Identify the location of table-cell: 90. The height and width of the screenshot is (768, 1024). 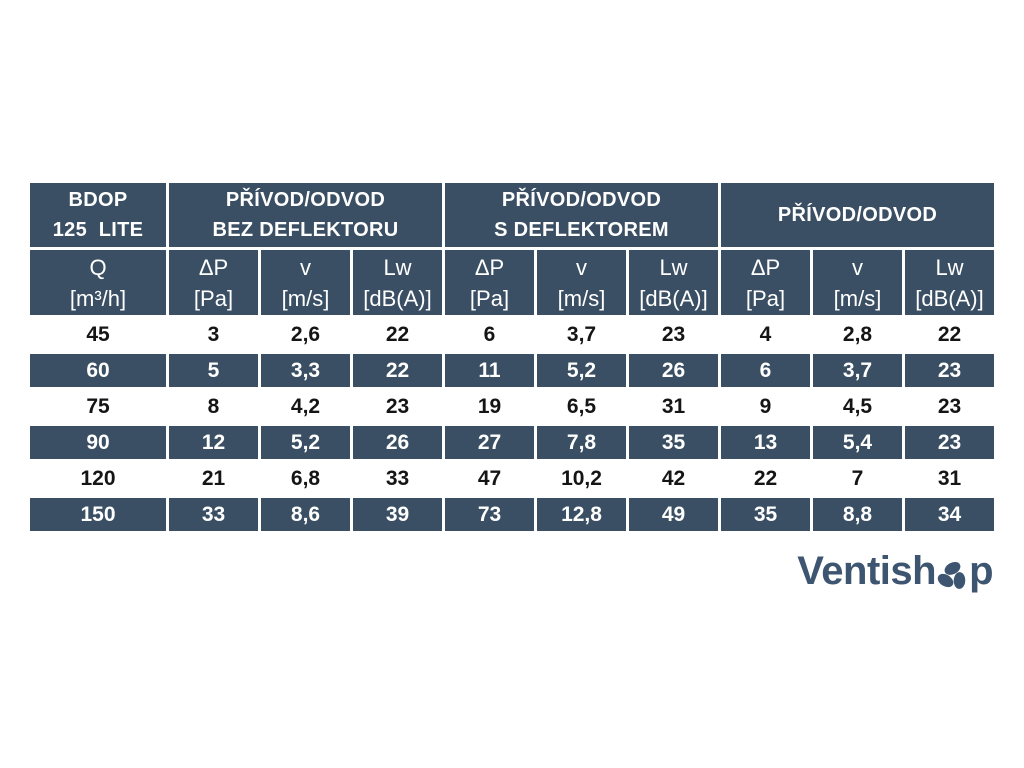
(98, 442).